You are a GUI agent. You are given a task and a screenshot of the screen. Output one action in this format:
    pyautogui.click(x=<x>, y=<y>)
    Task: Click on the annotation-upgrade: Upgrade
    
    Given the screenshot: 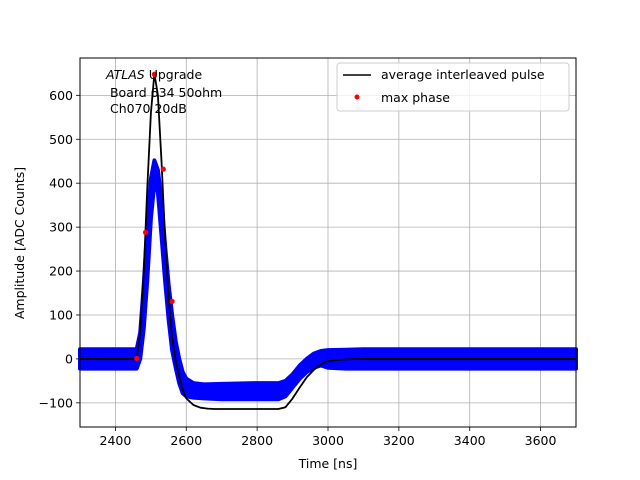 What is the action you would take?
    pyautogui.click(x=174, y=74)
    